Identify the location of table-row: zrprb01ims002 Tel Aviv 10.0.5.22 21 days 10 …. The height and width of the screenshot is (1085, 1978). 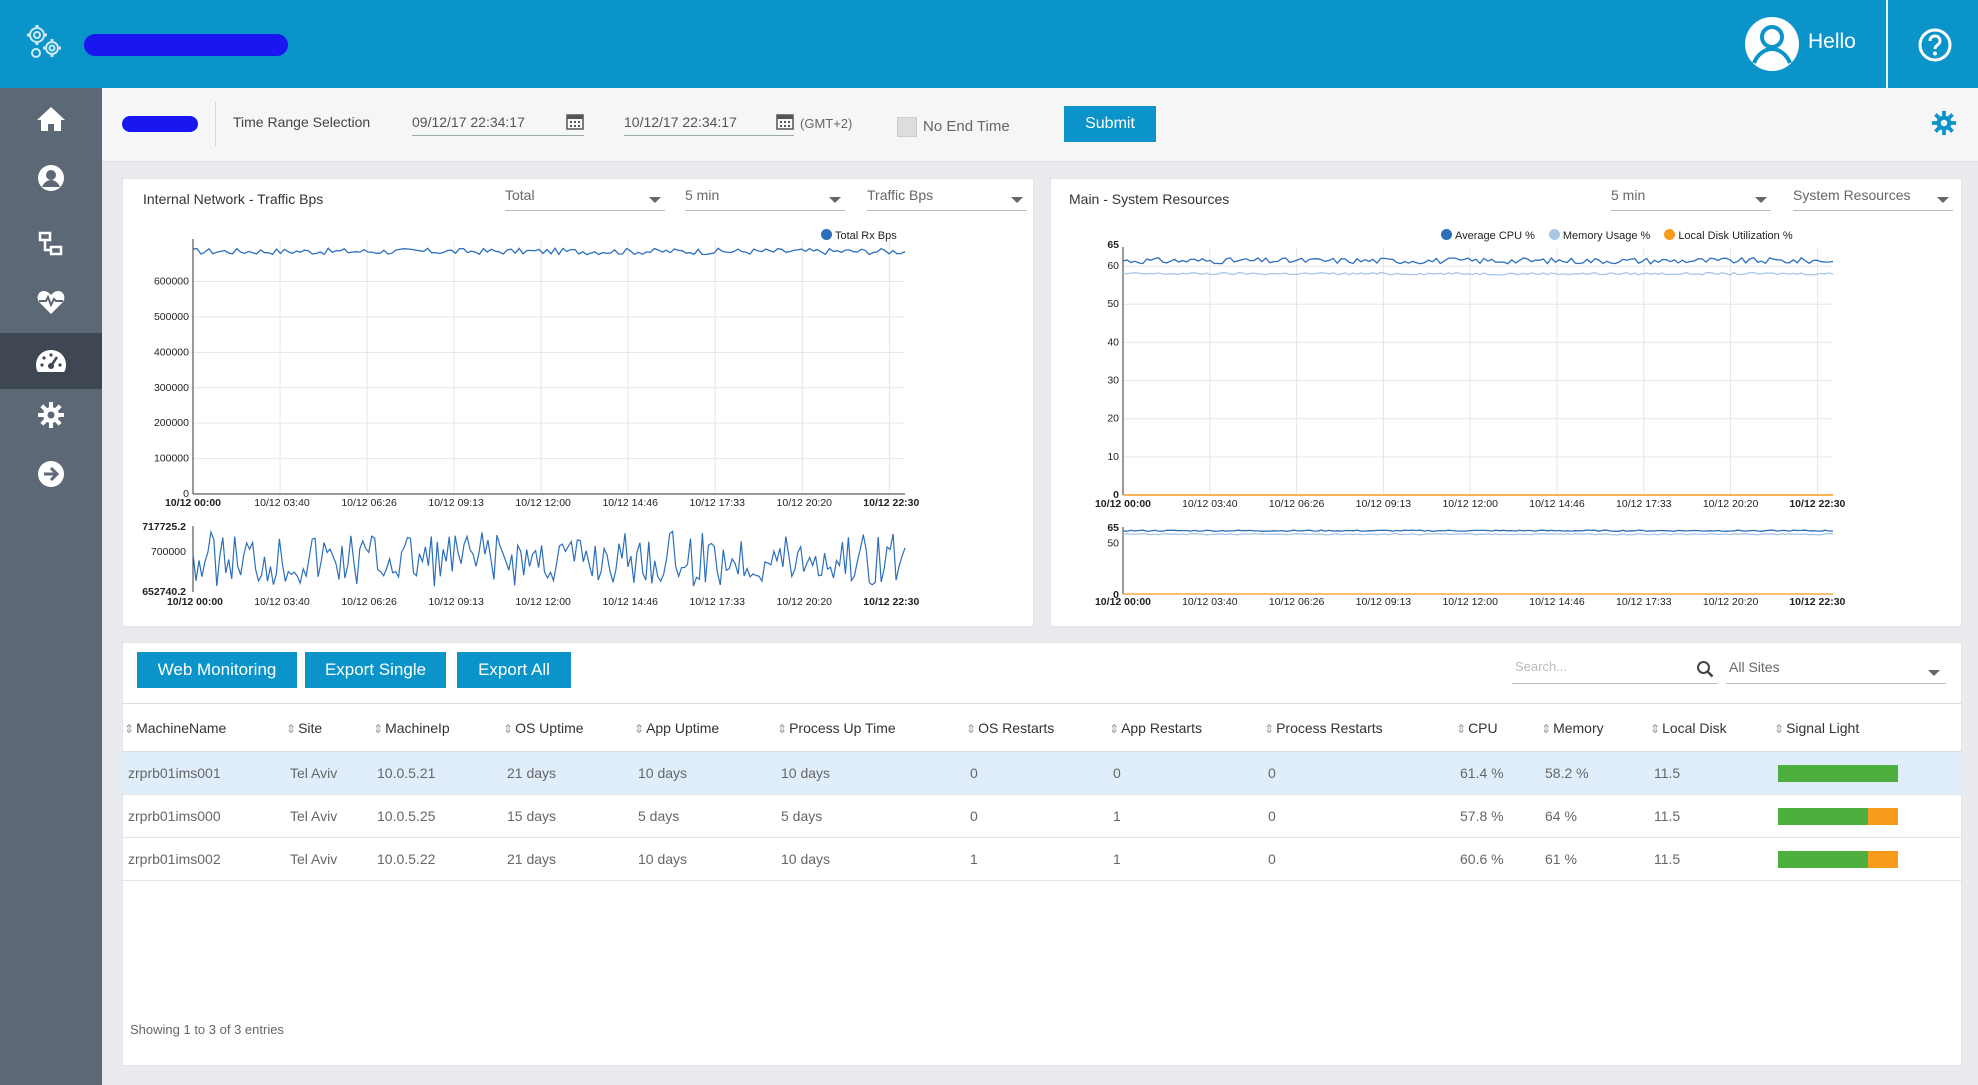
(1042, 859).